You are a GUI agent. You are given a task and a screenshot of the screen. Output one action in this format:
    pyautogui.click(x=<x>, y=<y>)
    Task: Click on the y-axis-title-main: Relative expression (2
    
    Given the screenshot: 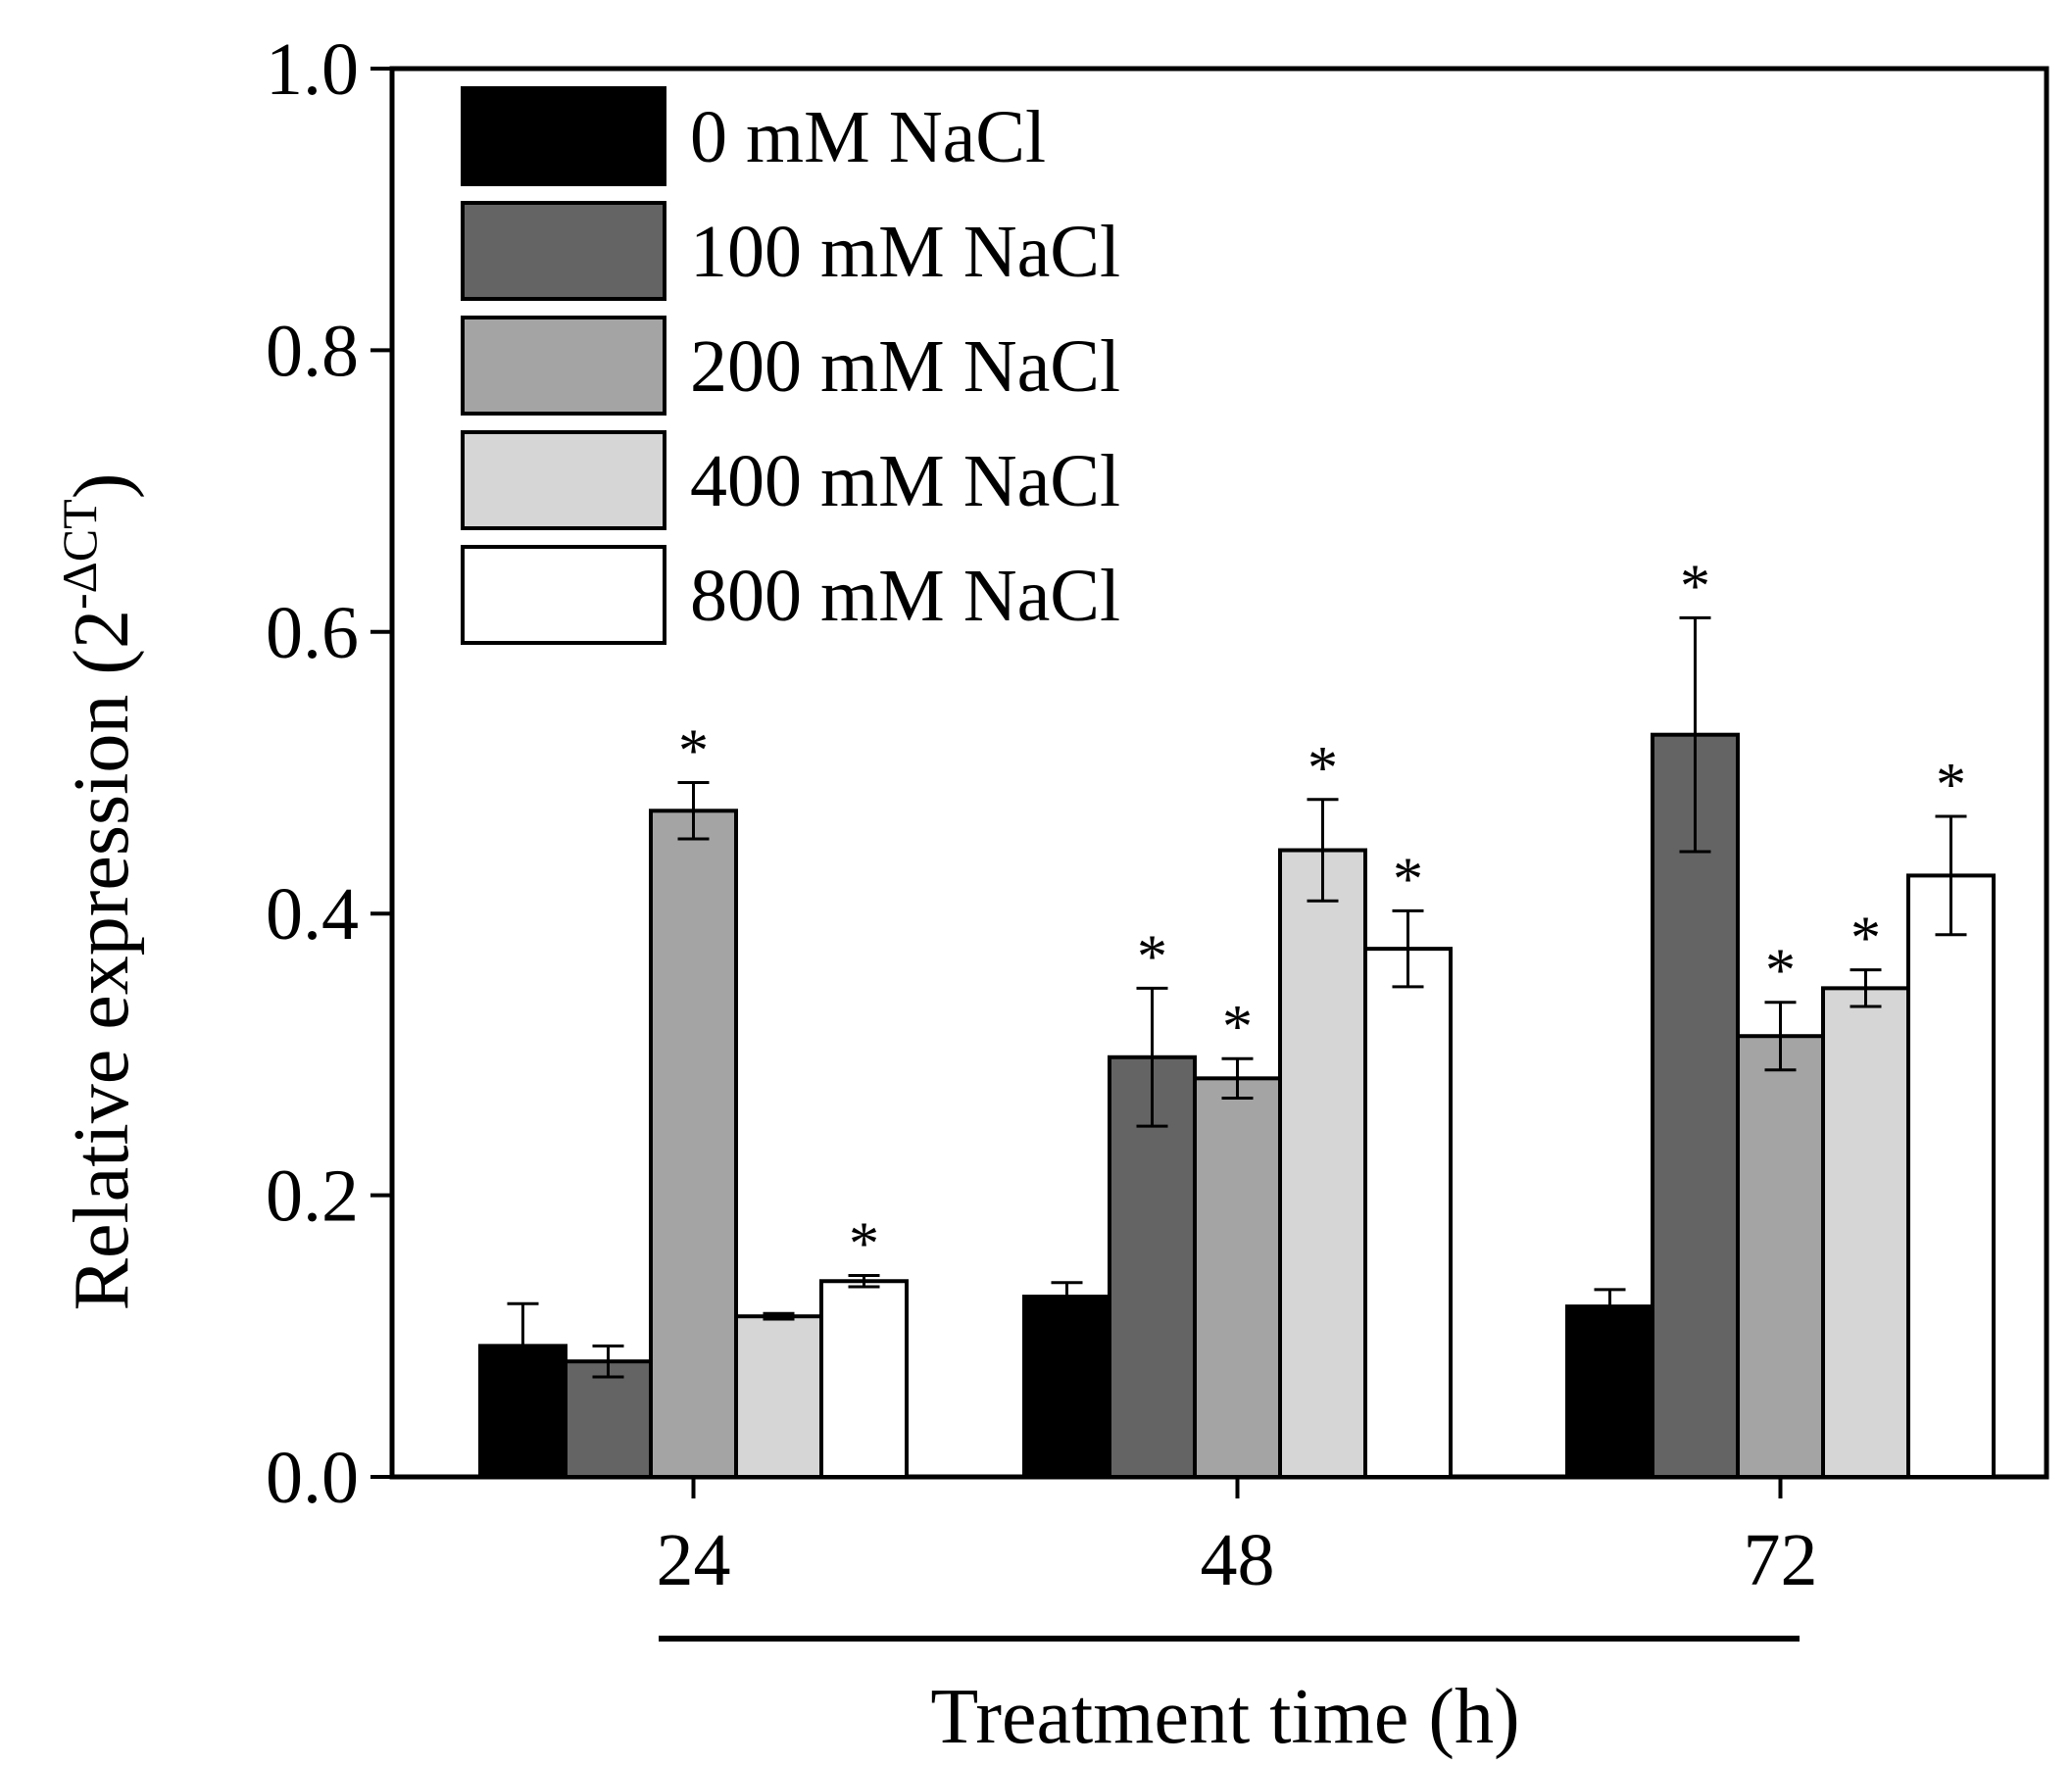 What is the action you would take?
    pyautogui.click(x=102, y=960)
    